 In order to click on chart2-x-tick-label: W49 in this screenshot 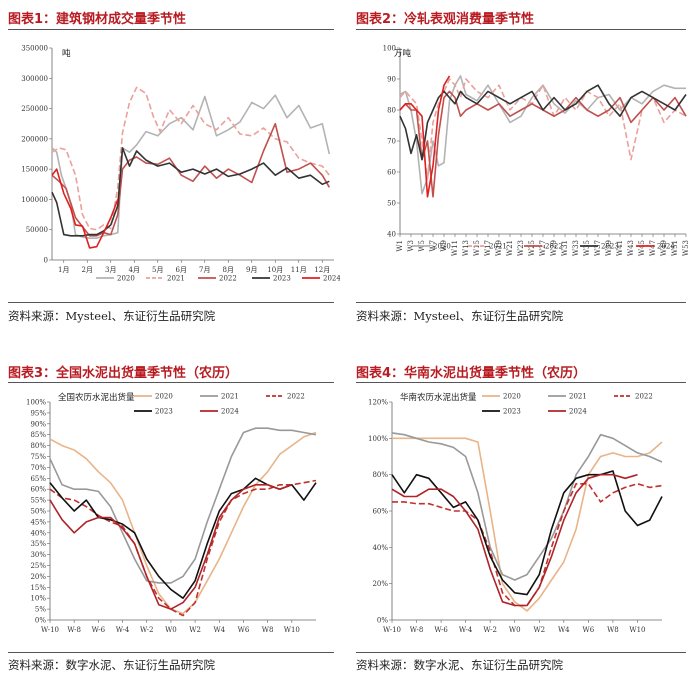, I will do `click(664, 248)`.